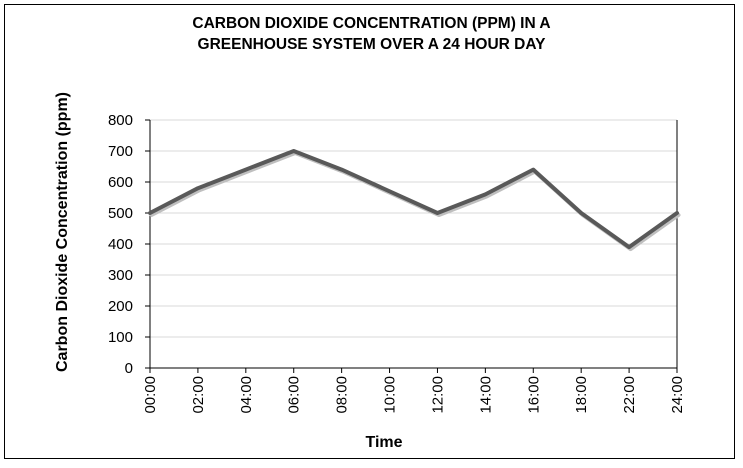 The image size is (743, 468). Describe the element at coordinates (581, 395) in the screenshot. I see `x-tick-label: 18:00` at that location.